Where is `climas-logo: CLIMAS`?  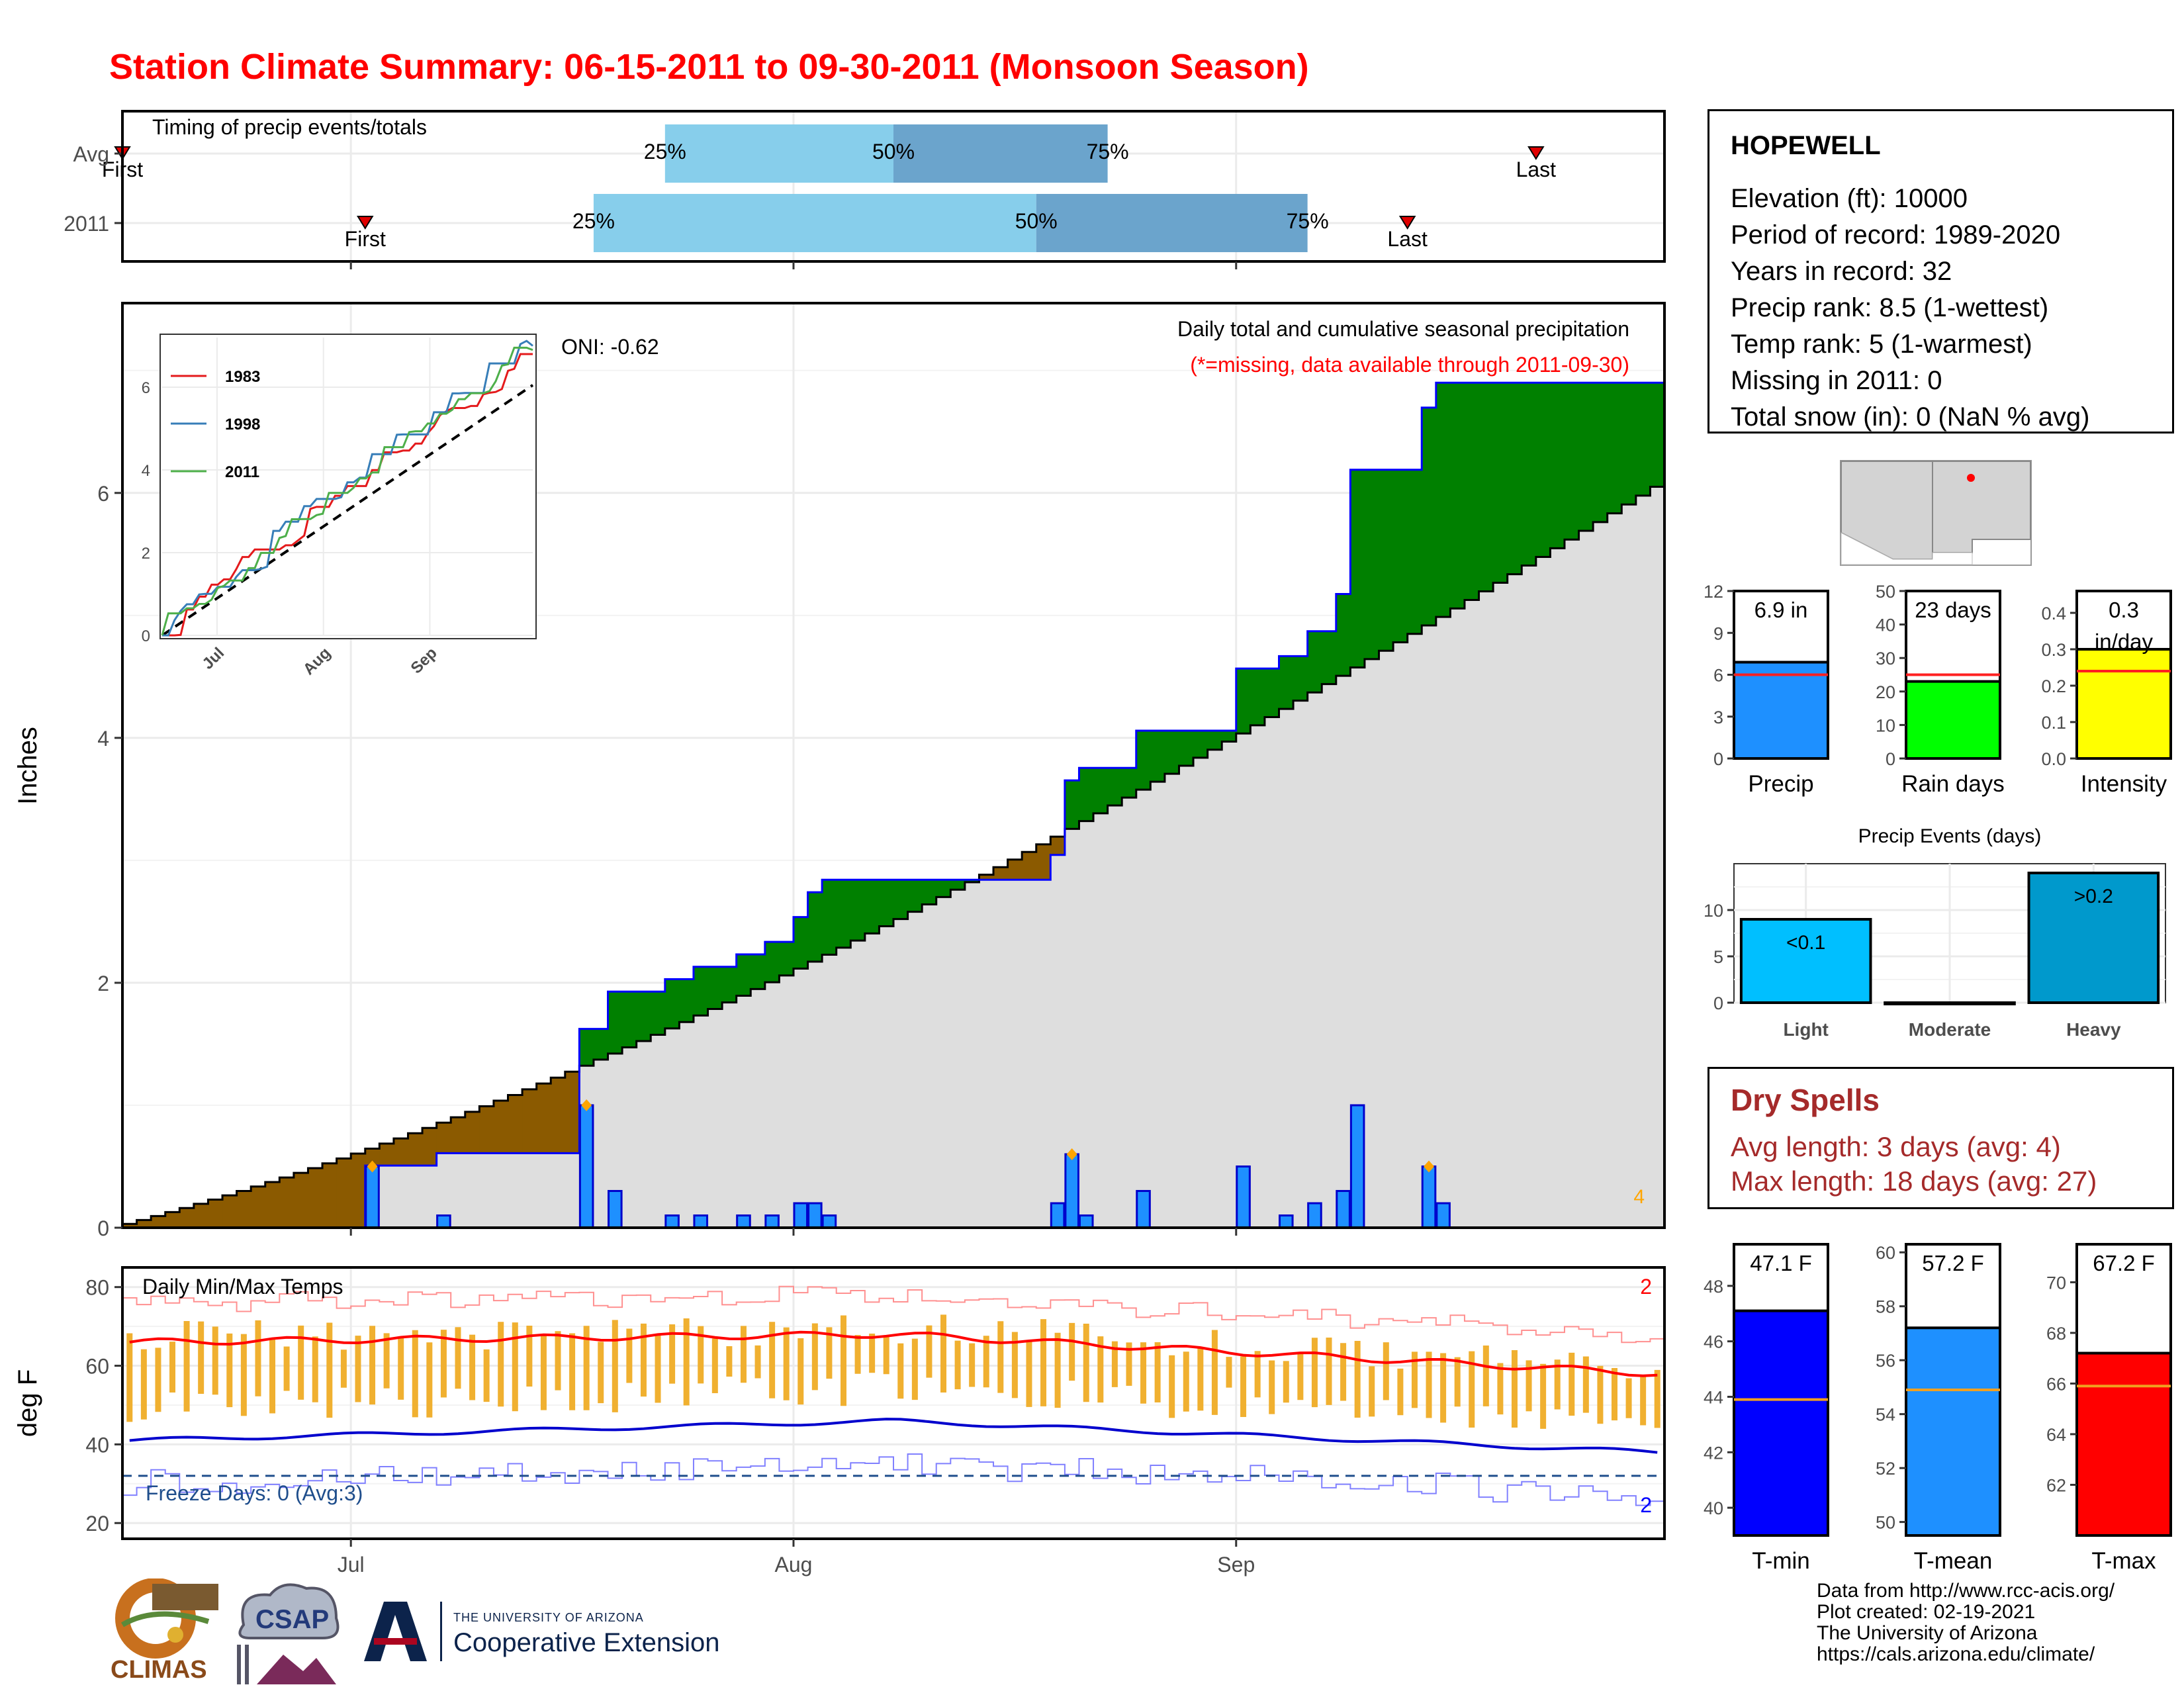 climas-logo: CLIMAS is located at coordinates (164, 1631).